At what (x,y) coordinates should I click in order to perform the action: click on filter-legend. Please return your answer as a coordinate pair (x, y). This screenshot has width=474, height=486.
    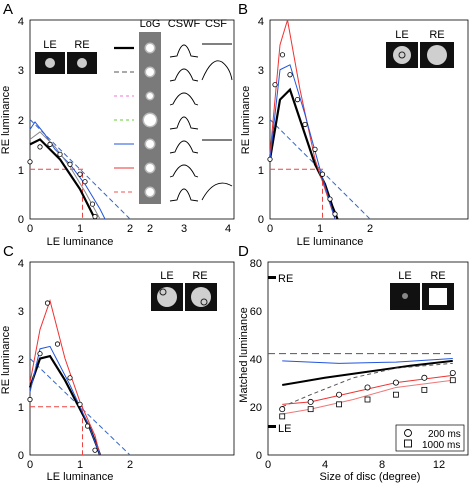
    Looking at the image, I should click on (124, 119).